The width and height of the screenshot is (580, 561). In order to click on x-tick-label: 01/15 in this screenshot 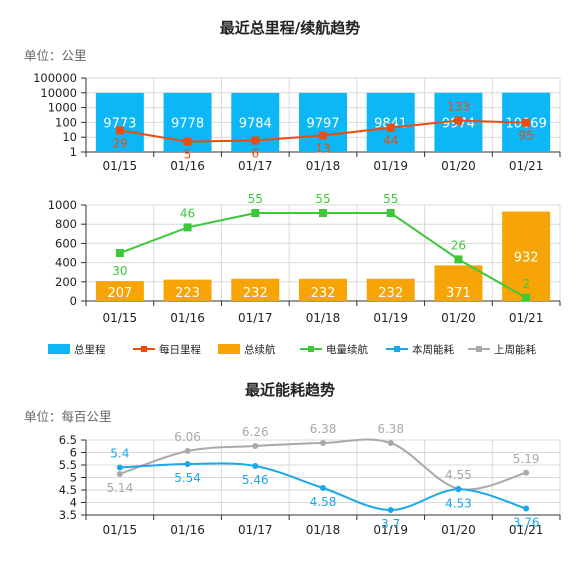, I will do `click(120, 166)`.